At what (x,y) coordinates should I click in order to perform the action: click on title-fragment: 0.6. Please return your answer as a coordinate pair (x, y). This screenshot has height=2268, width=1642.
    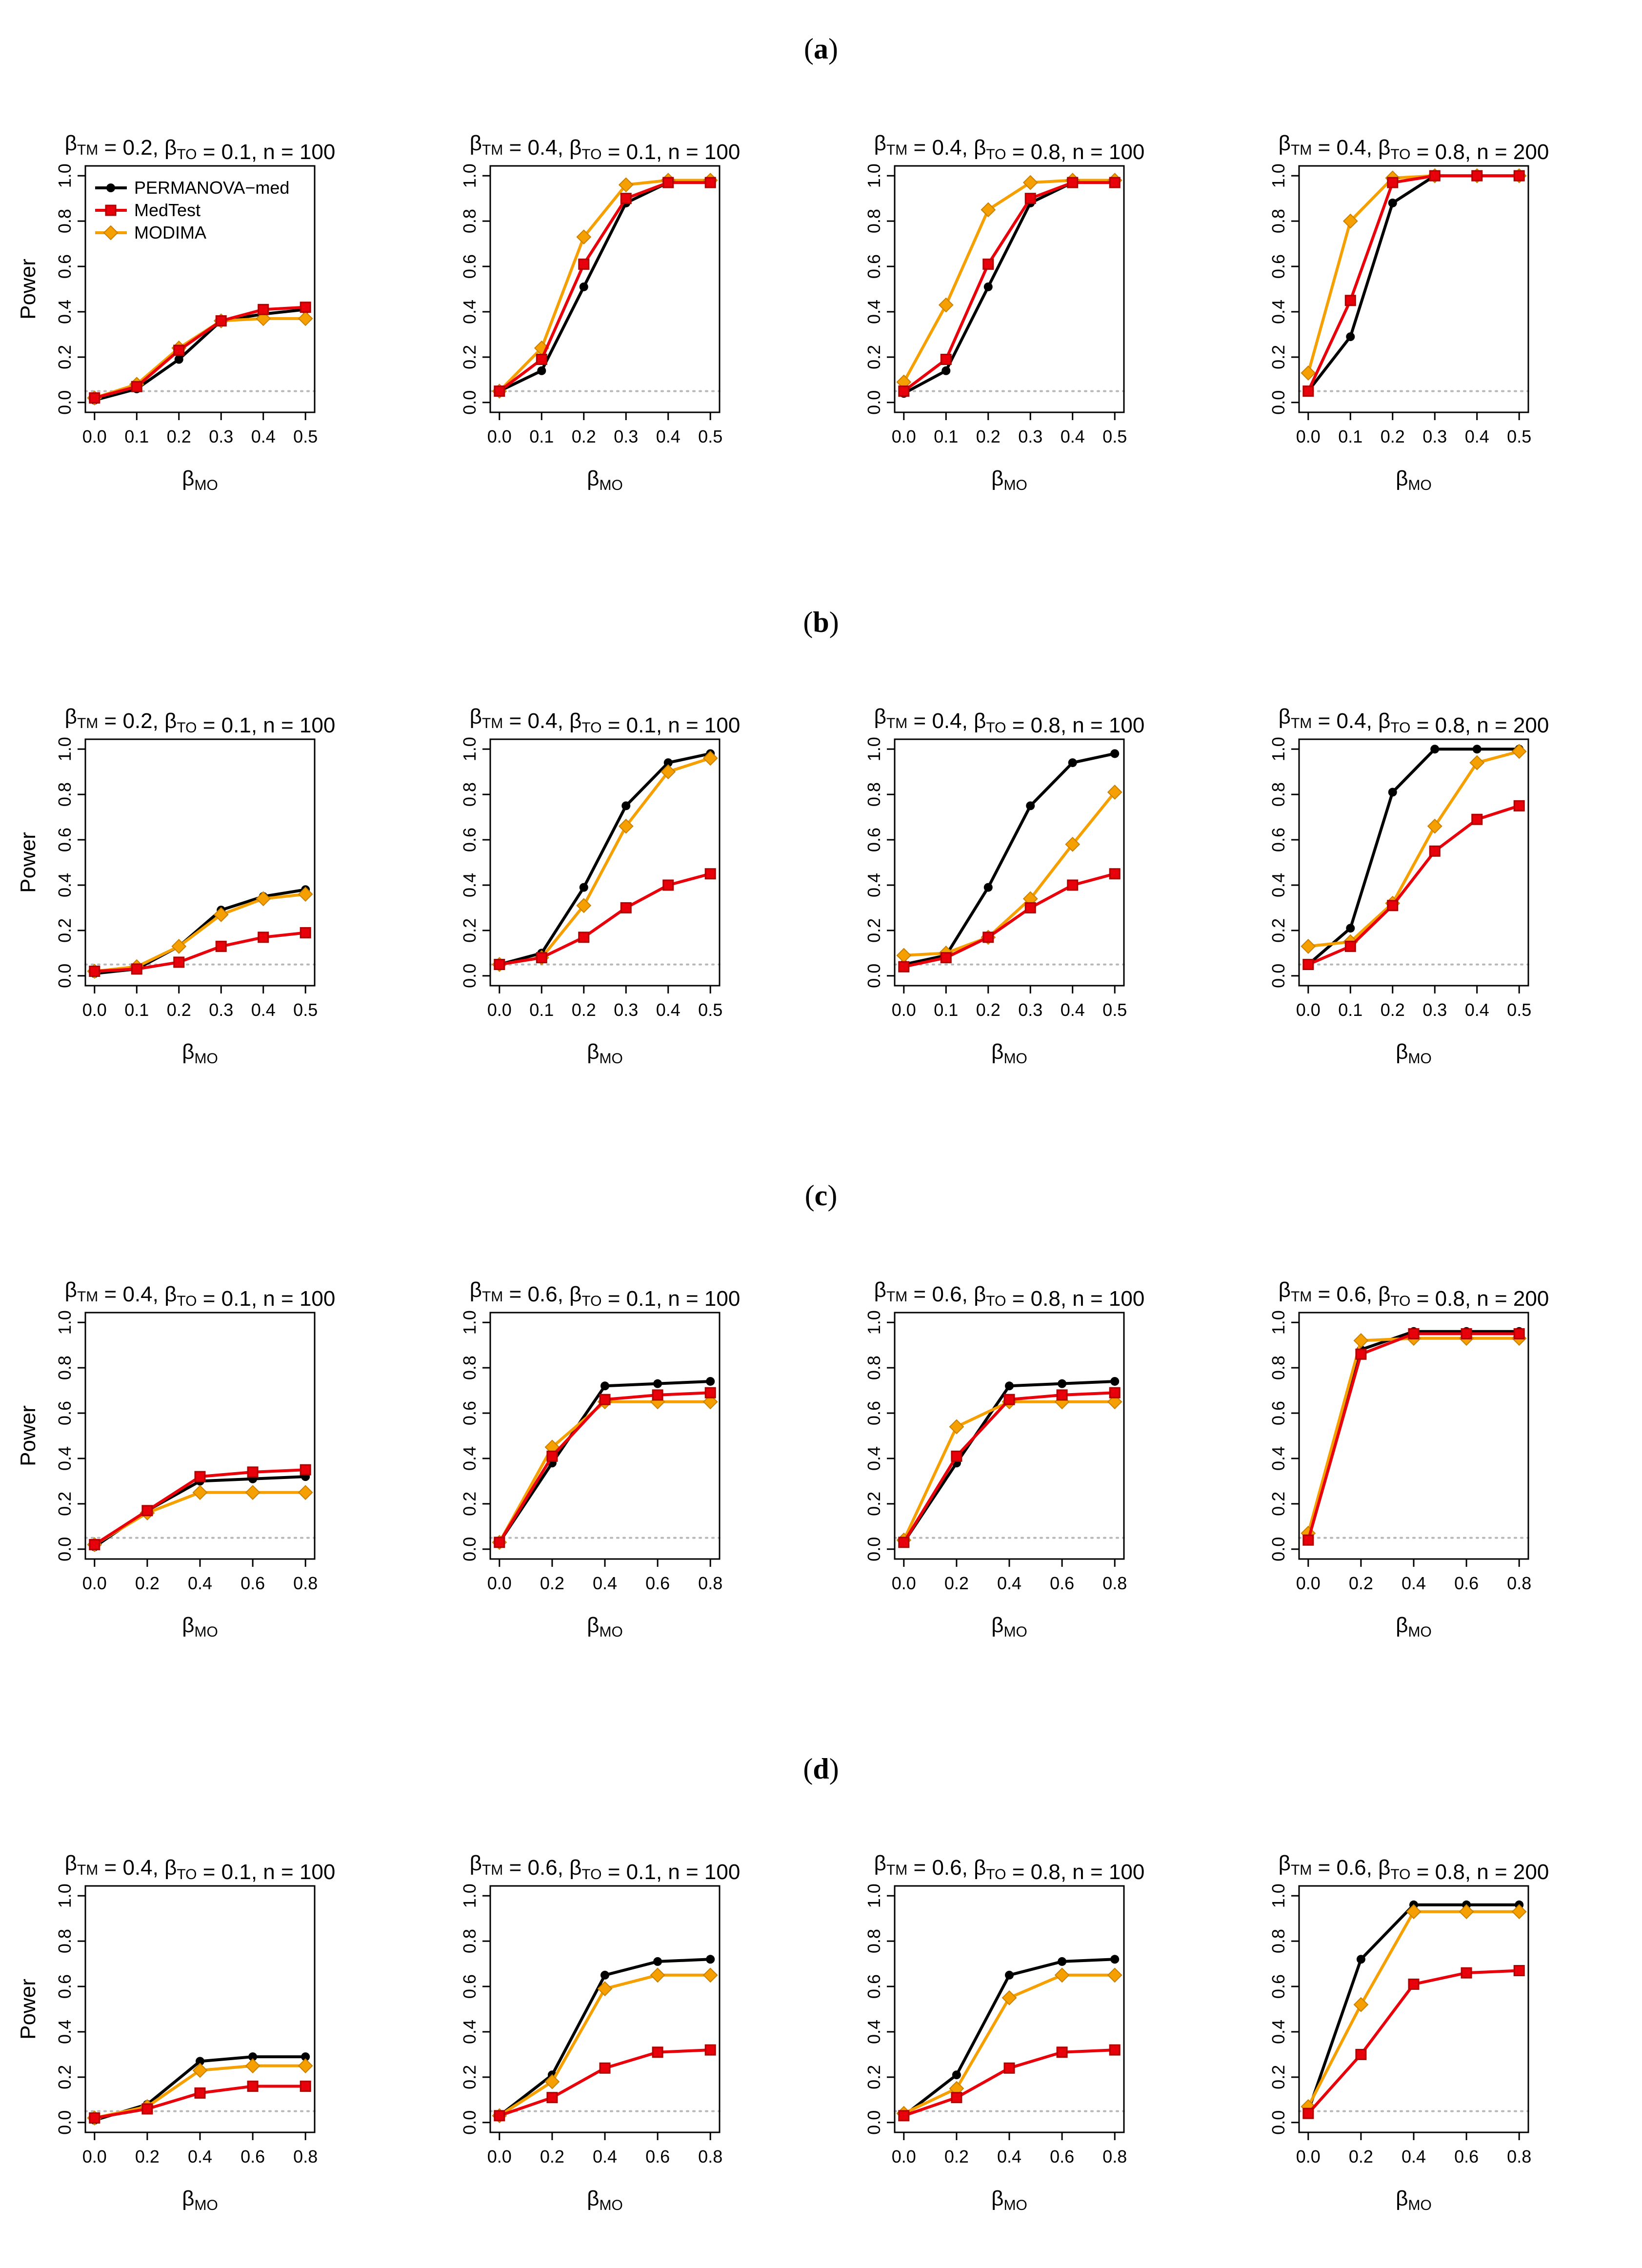
    Looking at the image, I should click on (542, 1294).